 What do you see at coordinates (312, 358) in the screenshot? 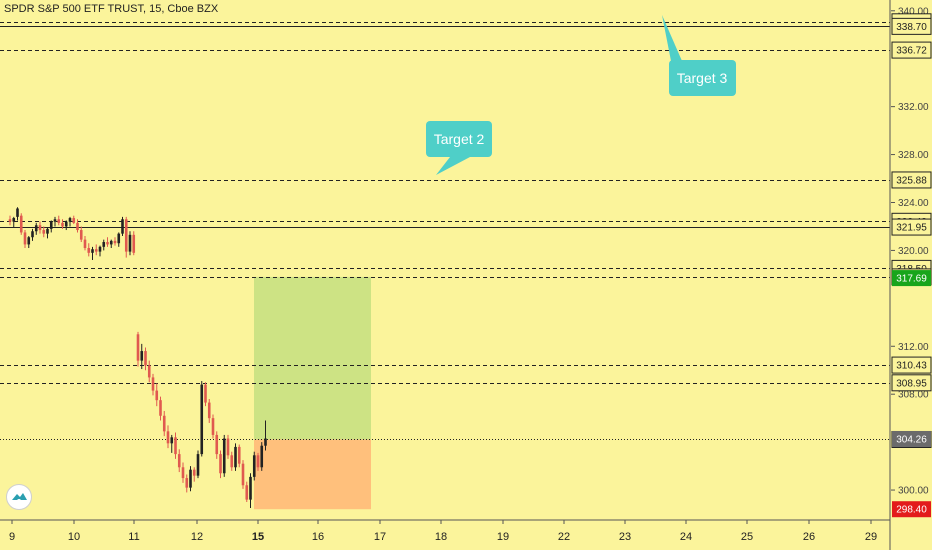
I see `target-zone` at bounding box center [312, 358].